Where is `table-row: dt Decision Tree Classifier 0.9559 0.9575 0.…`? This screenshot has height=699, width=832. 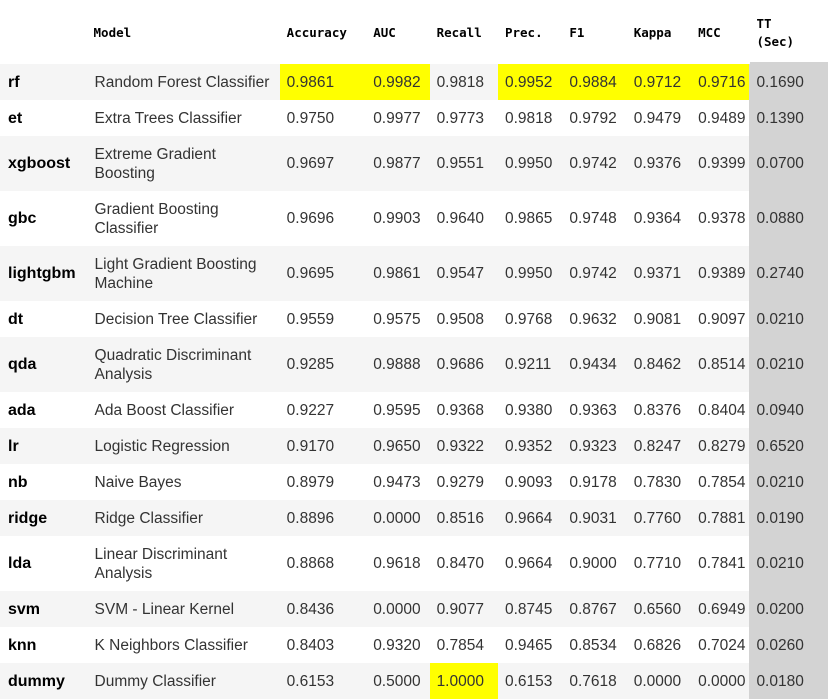 table-row: dt Decision Tree Classifier 0.9559 0.9575 0.… is located at coordinates (414, 319).